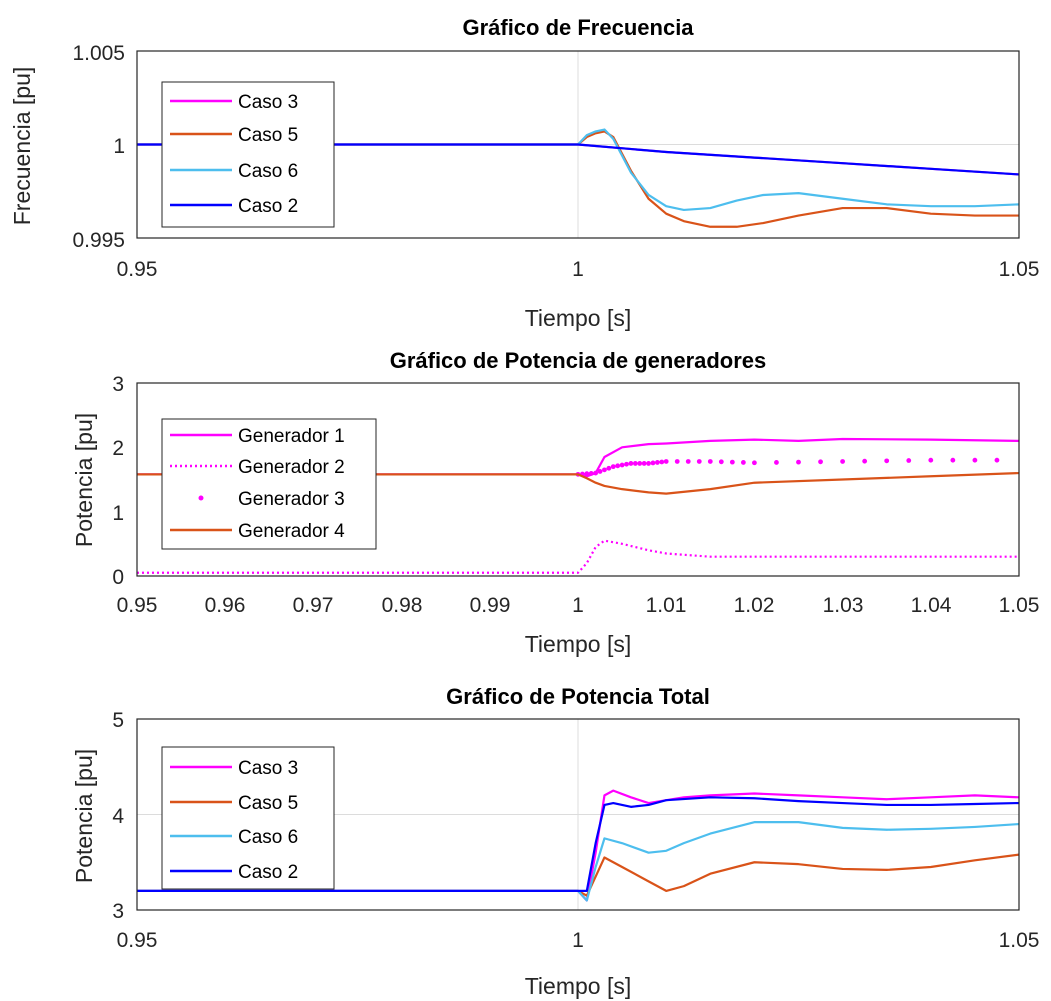  Describe the element at coordinates (137, 605) in the screenshot. I see `generators-xtick-label: 0.95` at that location.